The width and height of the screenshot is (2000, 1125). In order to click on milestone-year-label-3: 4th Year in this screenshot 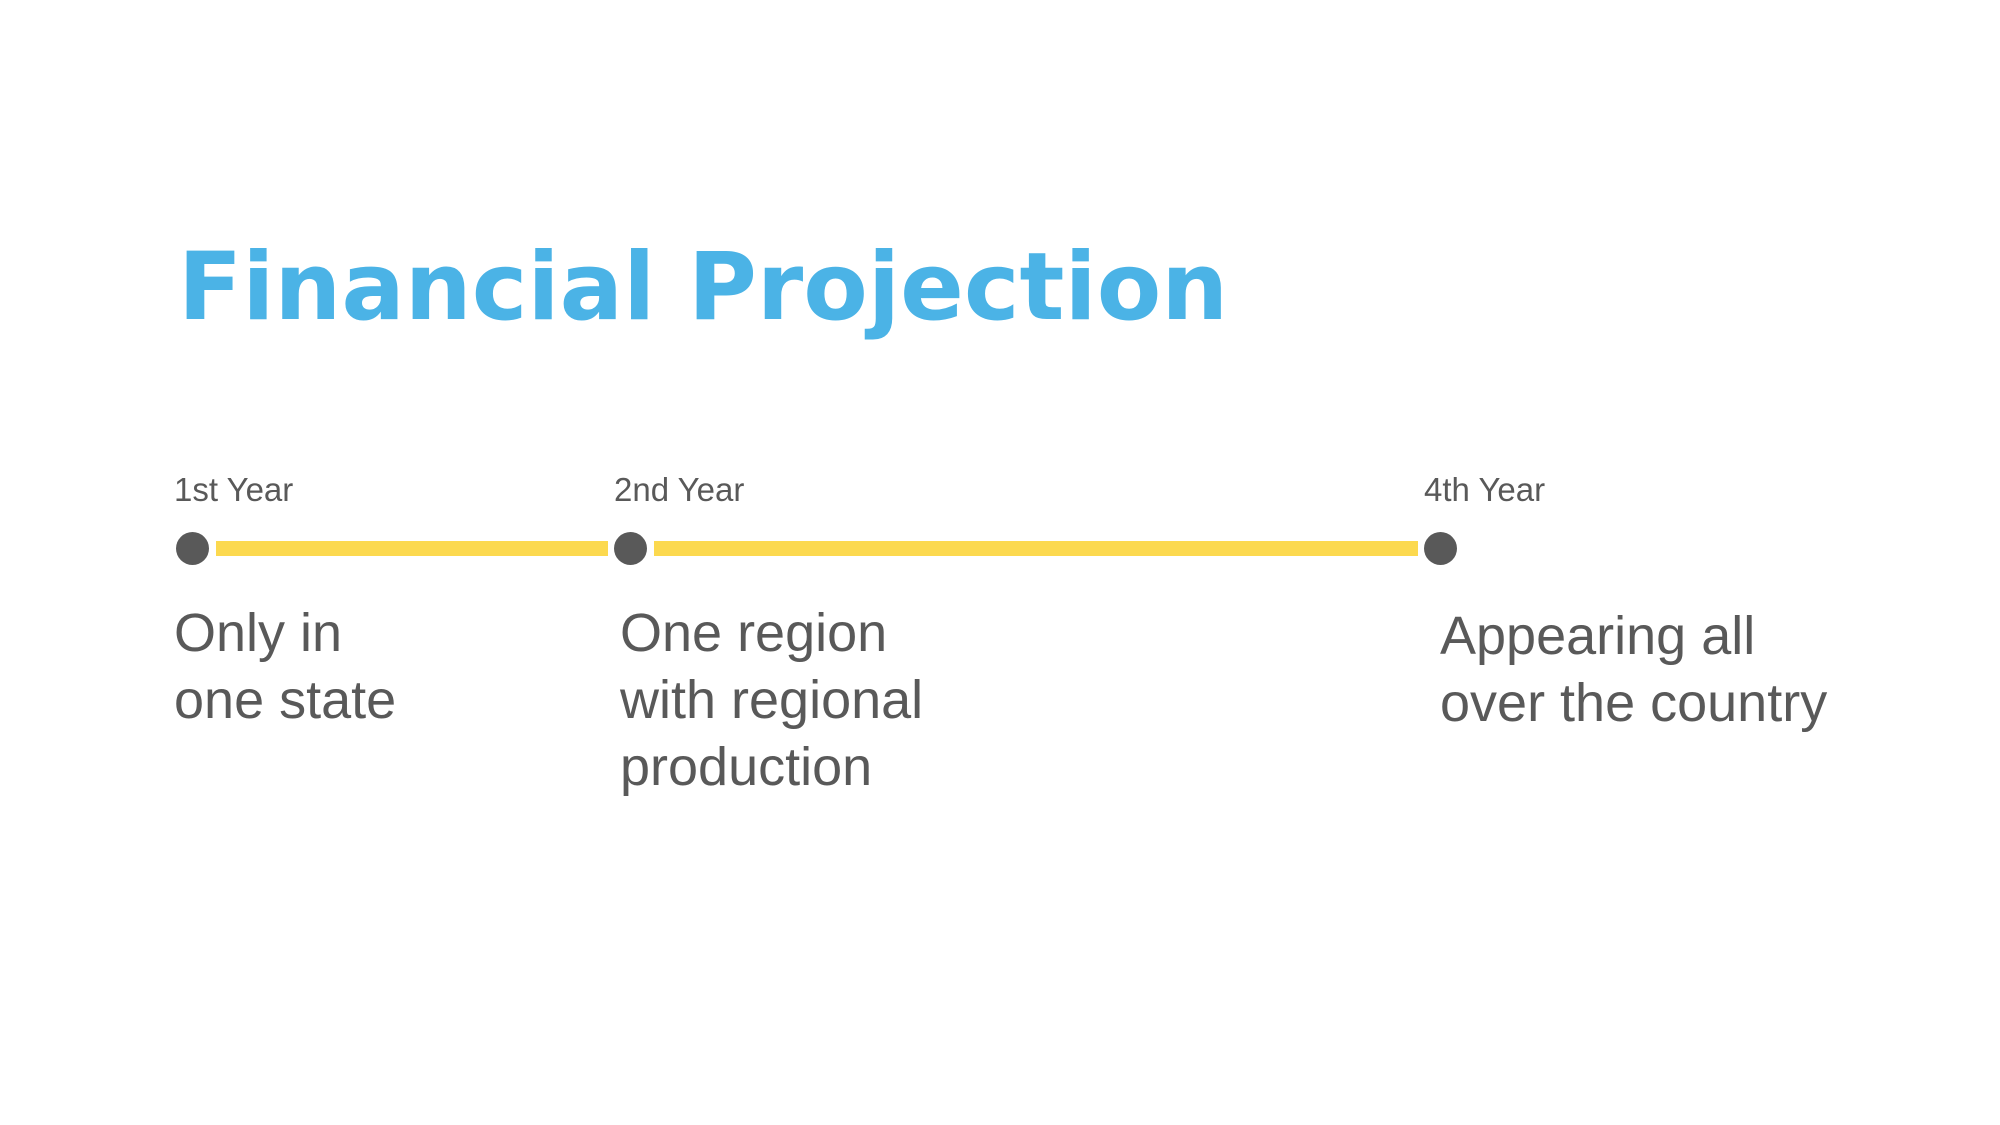, I will do `click(1485, 489)`.